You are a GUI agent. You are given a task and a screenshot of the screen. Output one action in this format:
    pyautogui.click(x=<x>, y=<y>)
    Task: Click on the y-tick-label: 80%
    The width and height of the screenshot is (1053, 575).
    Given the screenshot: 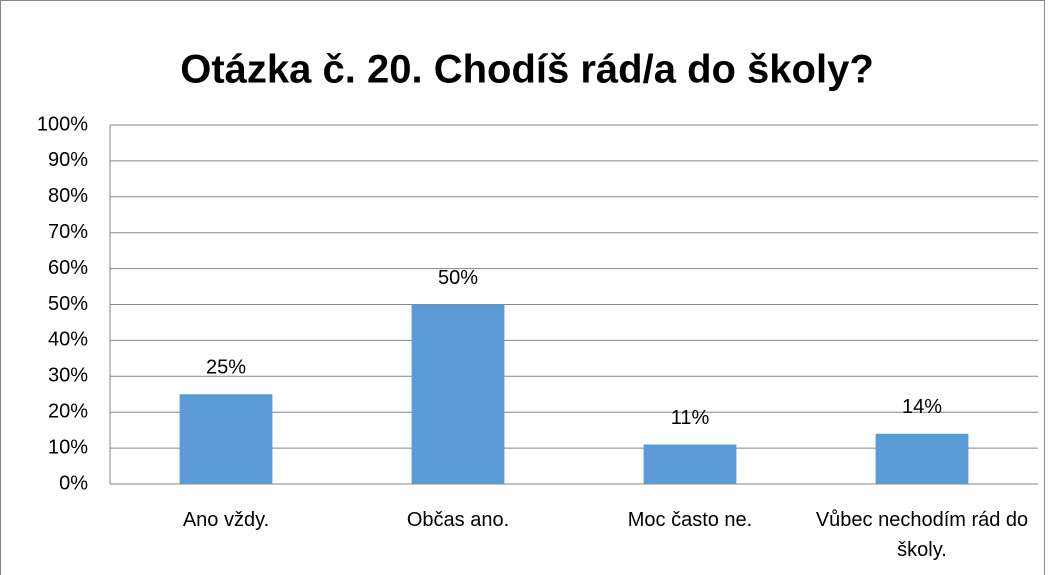 What is the action you would take?
    pyautogui.click(x=68, y=196)
    